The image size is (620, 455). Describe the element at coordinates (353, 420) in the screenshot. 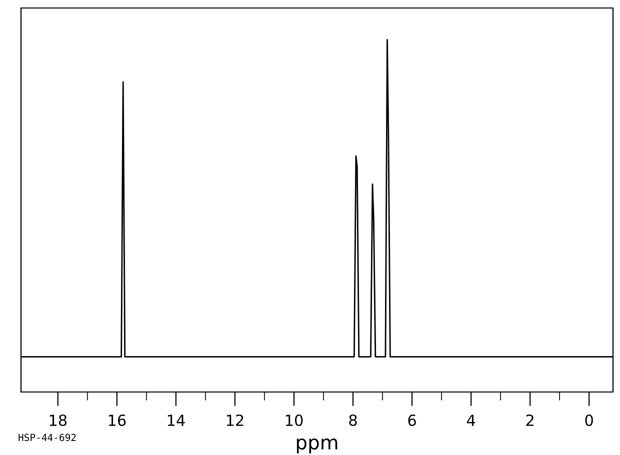

I see `x-tick-label: 8` at that location.